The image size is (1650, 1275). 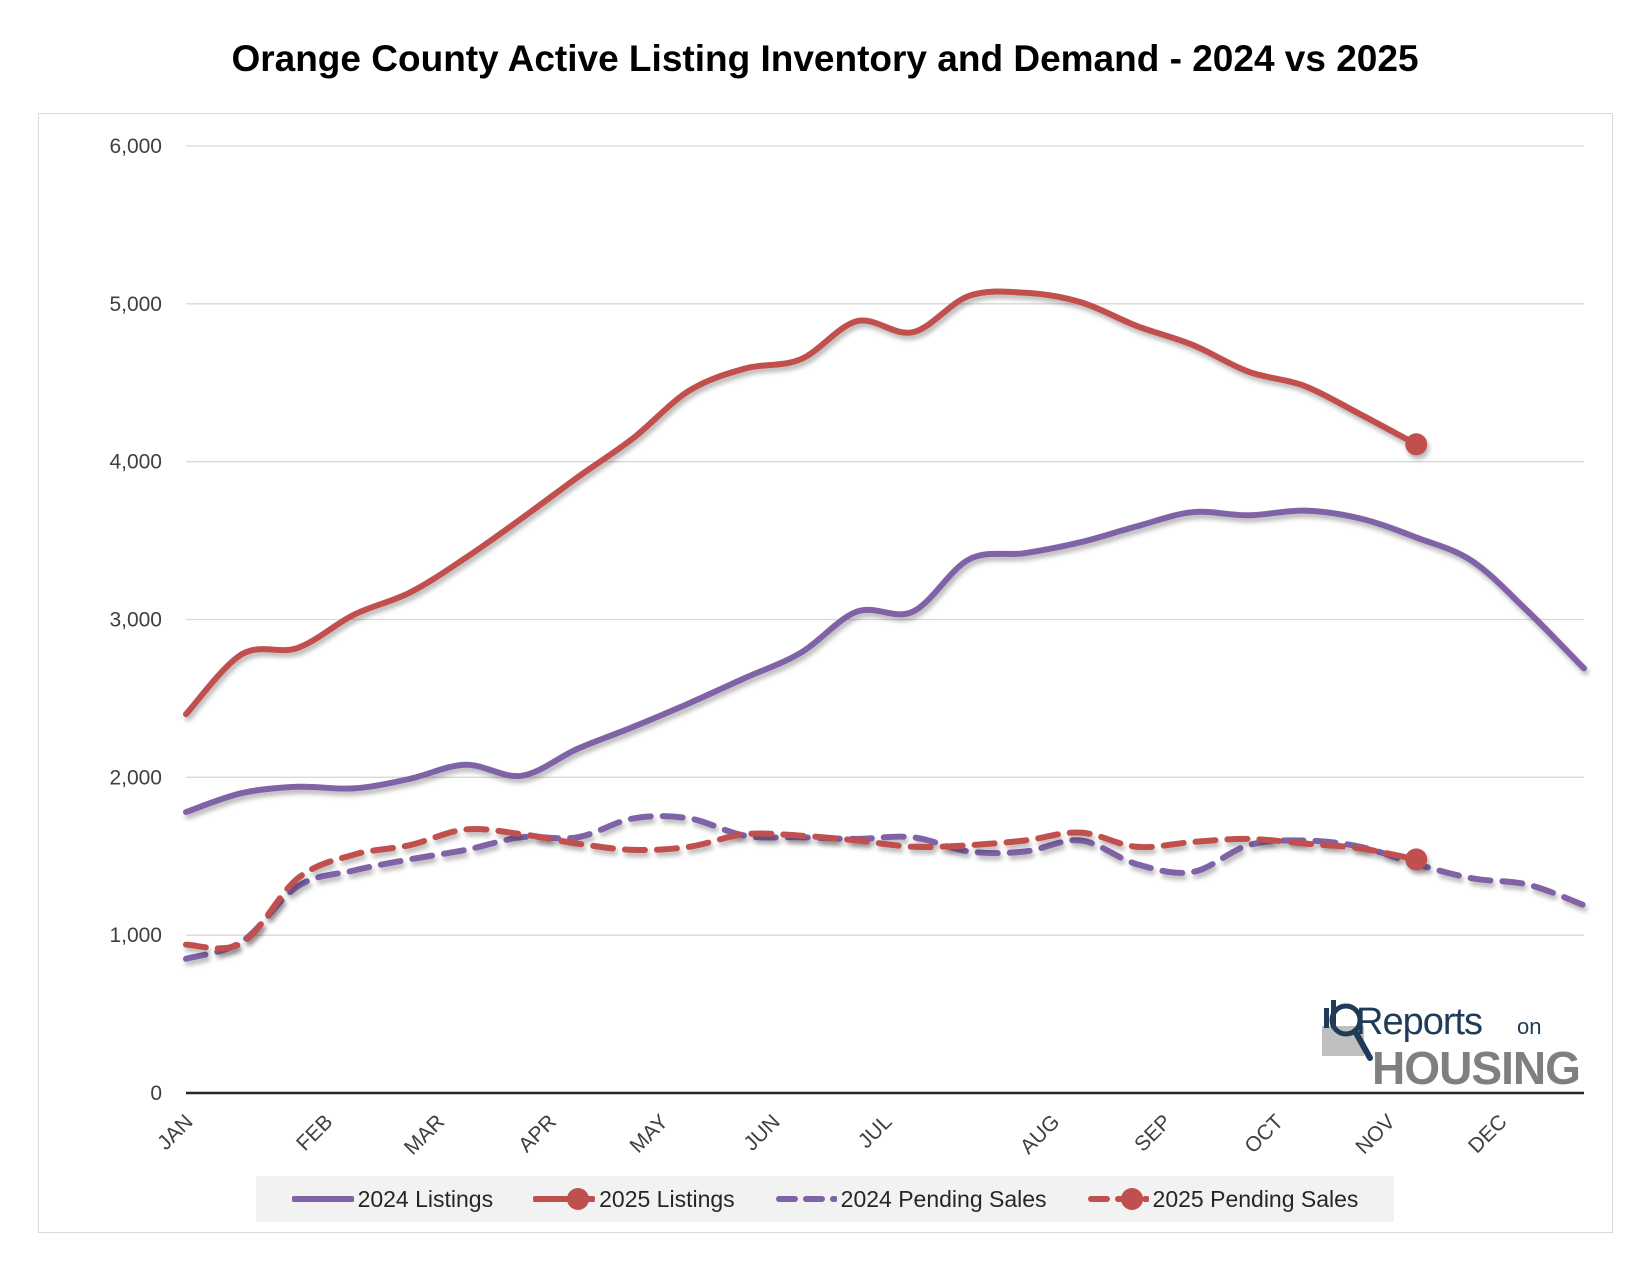 What do you see at coordinates (1264, 1134) in the screenshot?
I see `x-tick-label: OCT` at bounding box center [1264, 1134].